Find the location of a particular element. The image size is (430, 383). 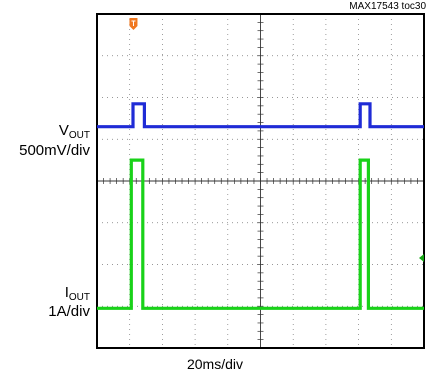

iout-scale: 1A/div is located at coordinates (69, 311).